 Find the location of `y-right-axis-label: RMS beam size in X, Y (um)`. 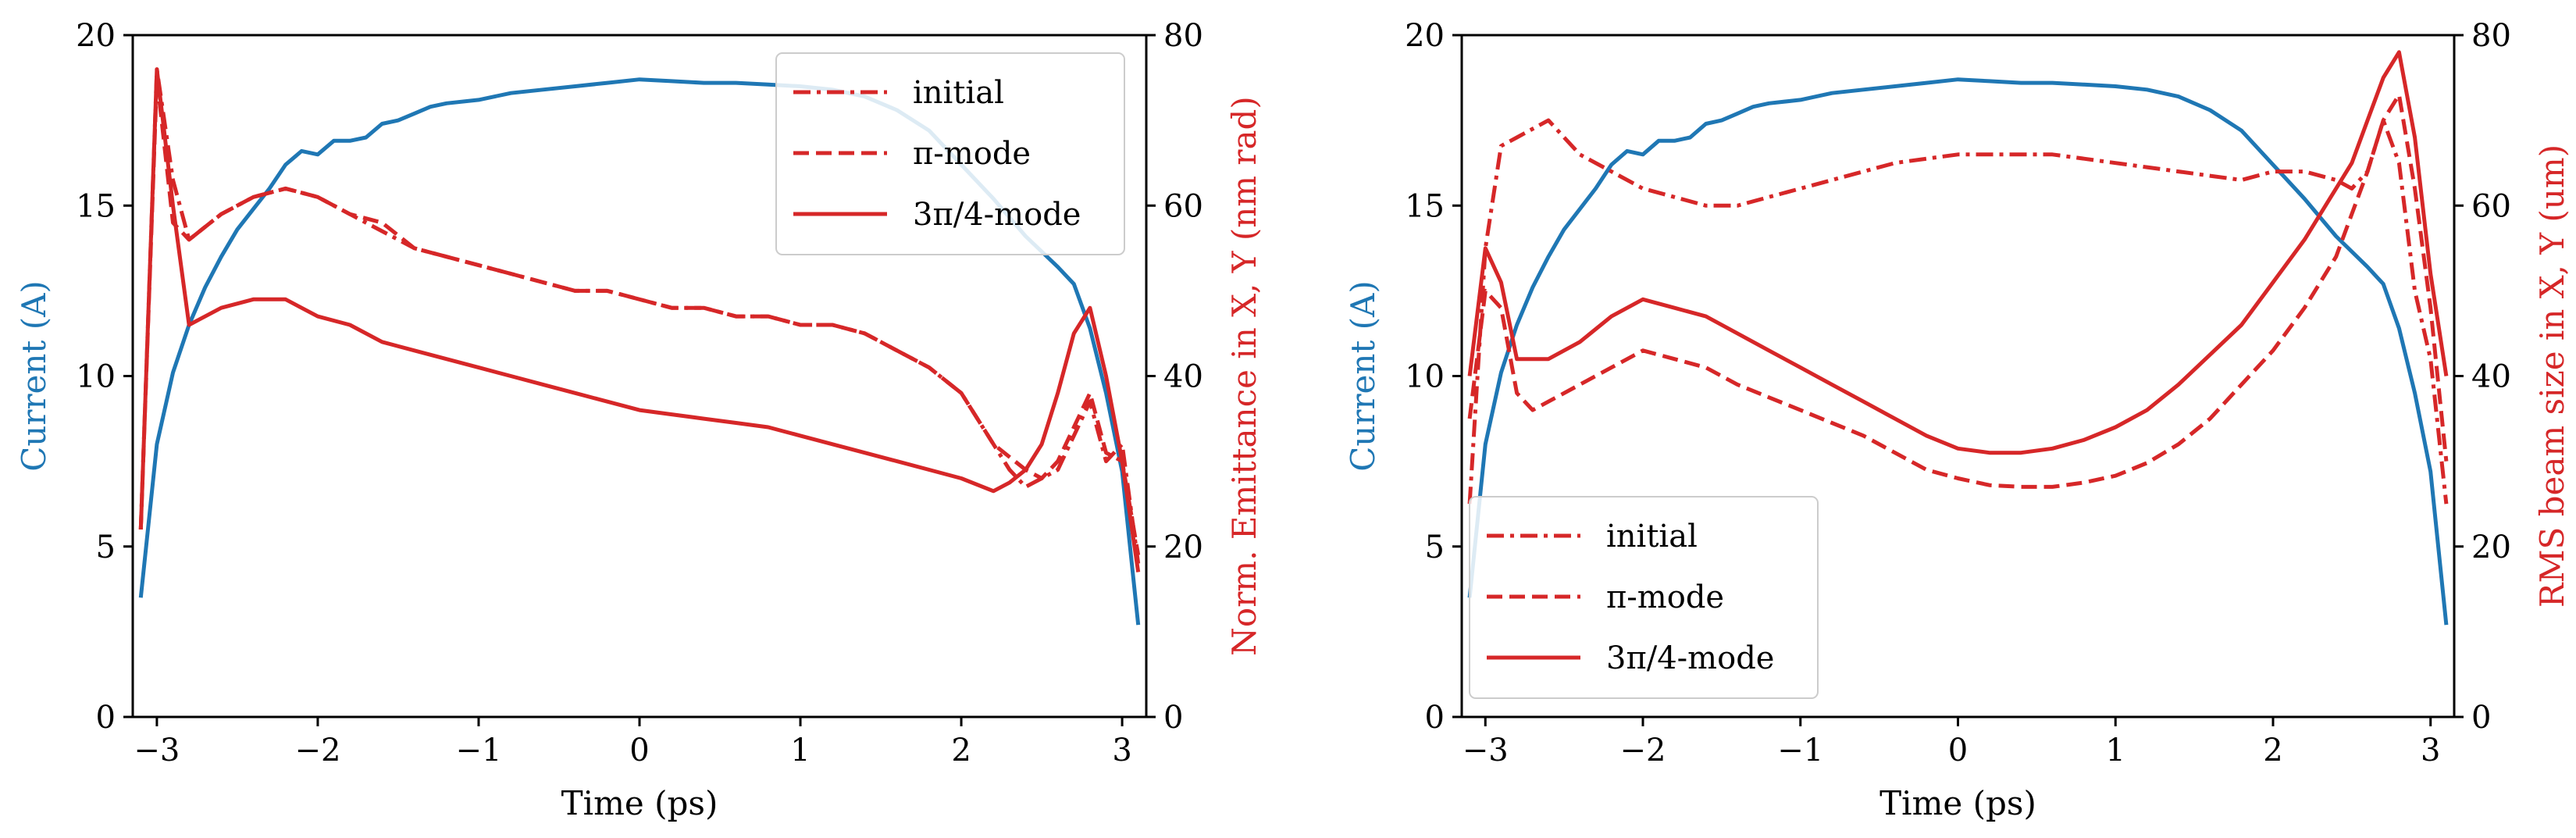

y-right-axis-label: RMS beam size in X, Y (um) is located at coordinates (2552, 376).